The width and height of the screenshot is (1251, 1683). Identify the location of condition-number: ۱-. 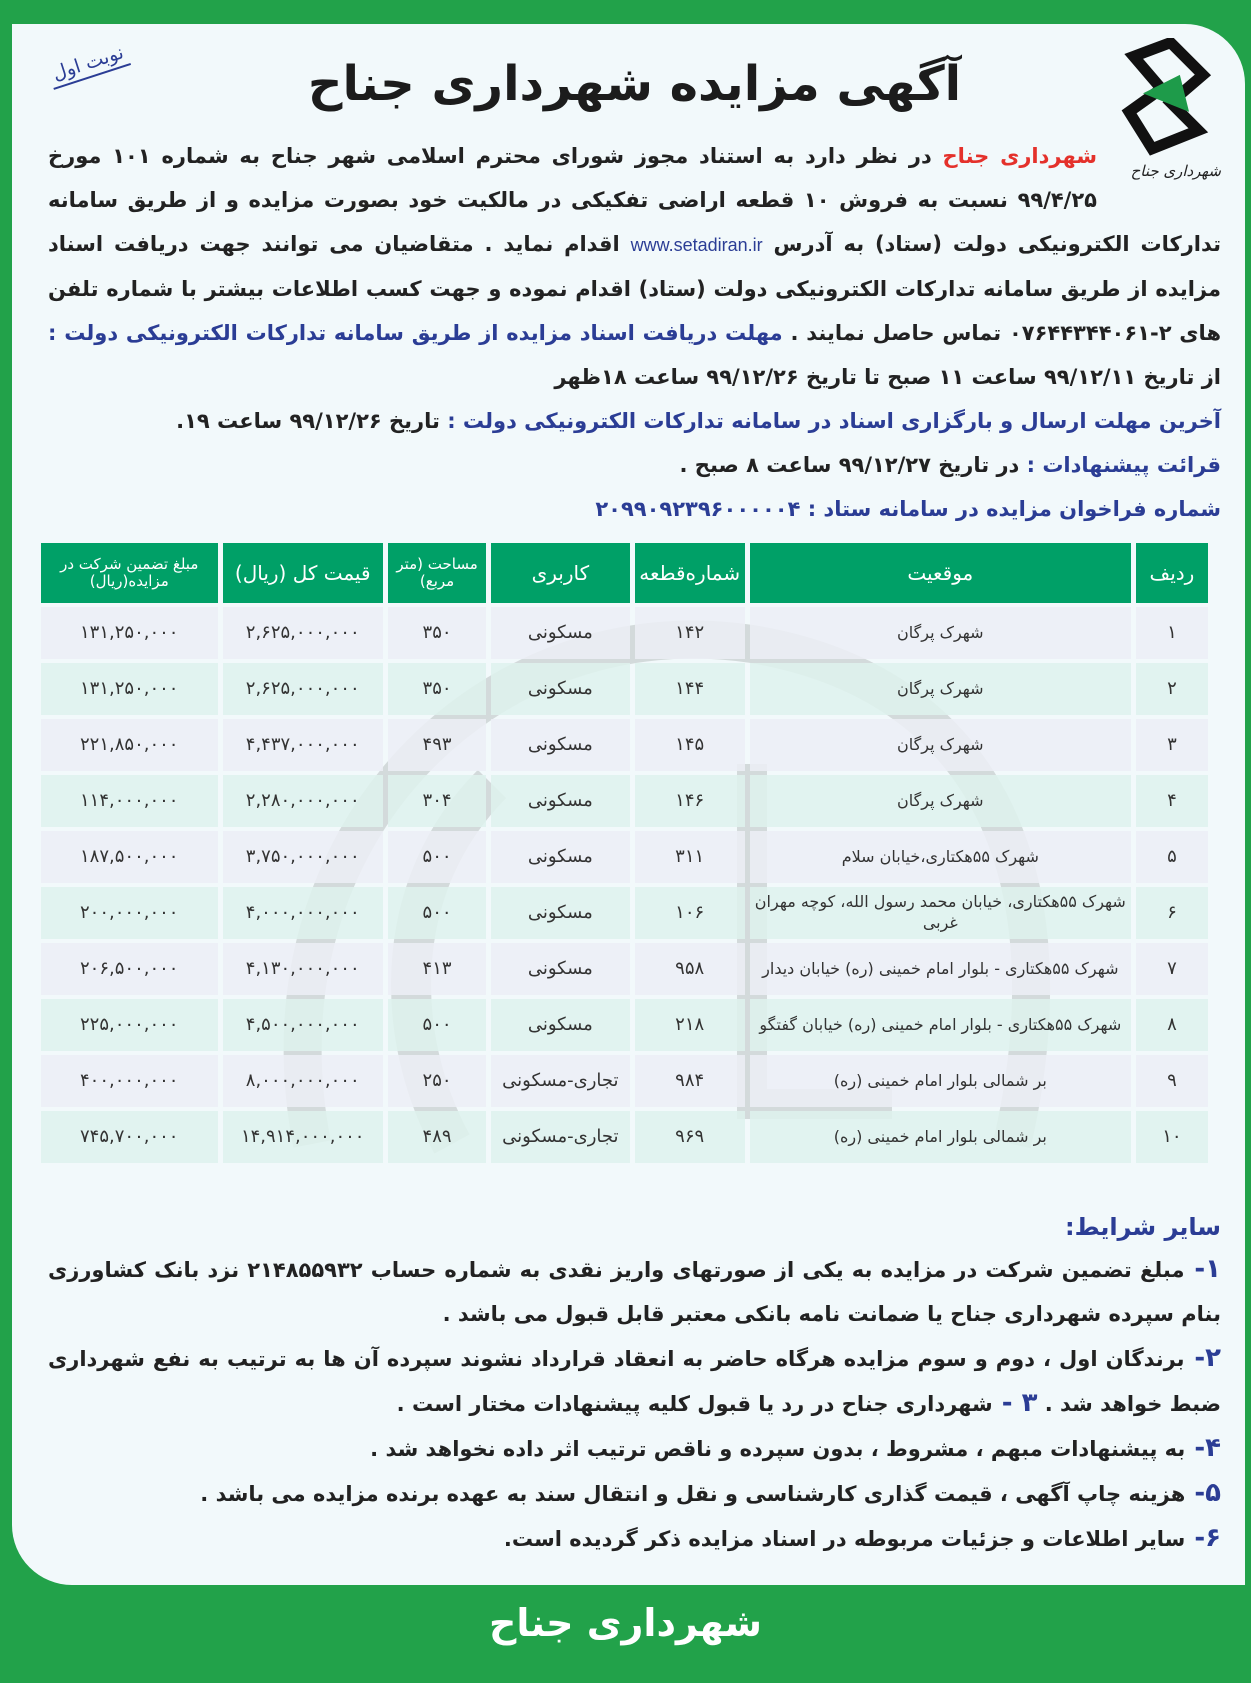
(1202, 1269).